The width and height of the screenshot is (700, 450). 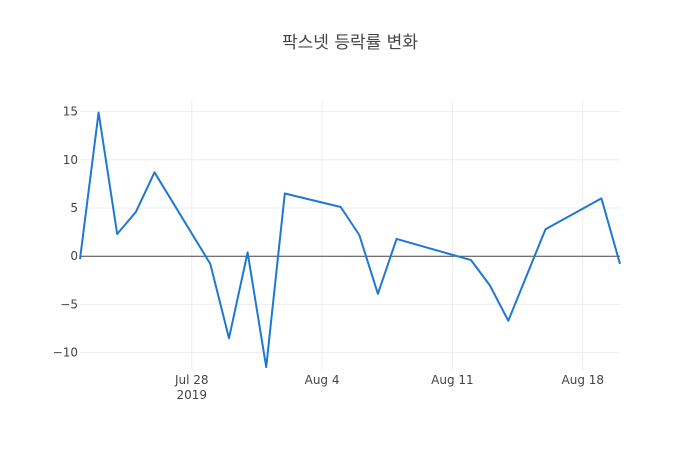 What do you see at coordinates (74, 256) in the screenshot?
I see `y-tick-label: 0` at bounding box center [74, 256].